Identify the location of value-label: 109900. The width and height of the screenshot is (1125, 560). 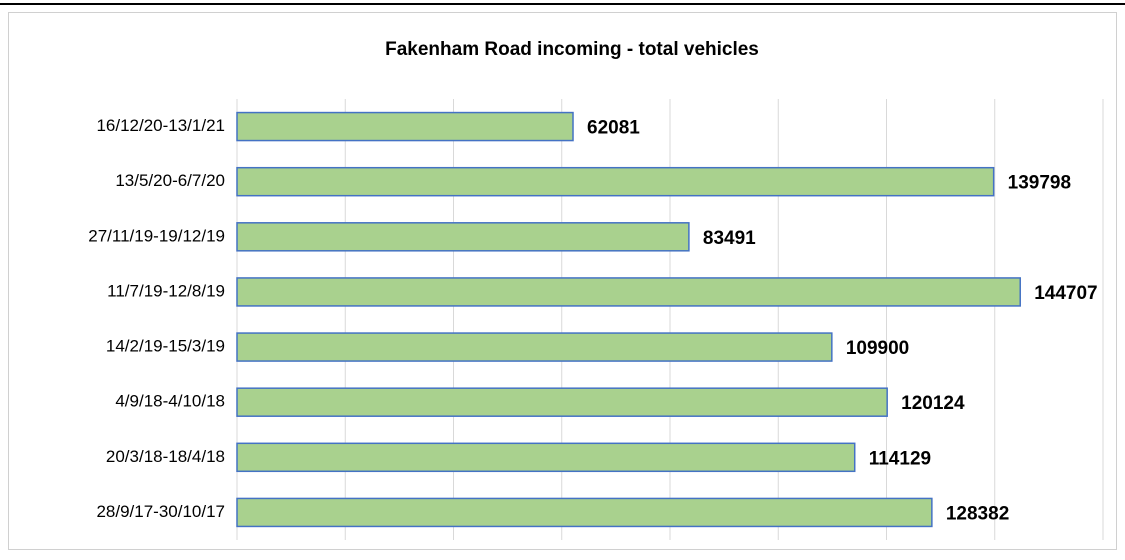
(877, 348).